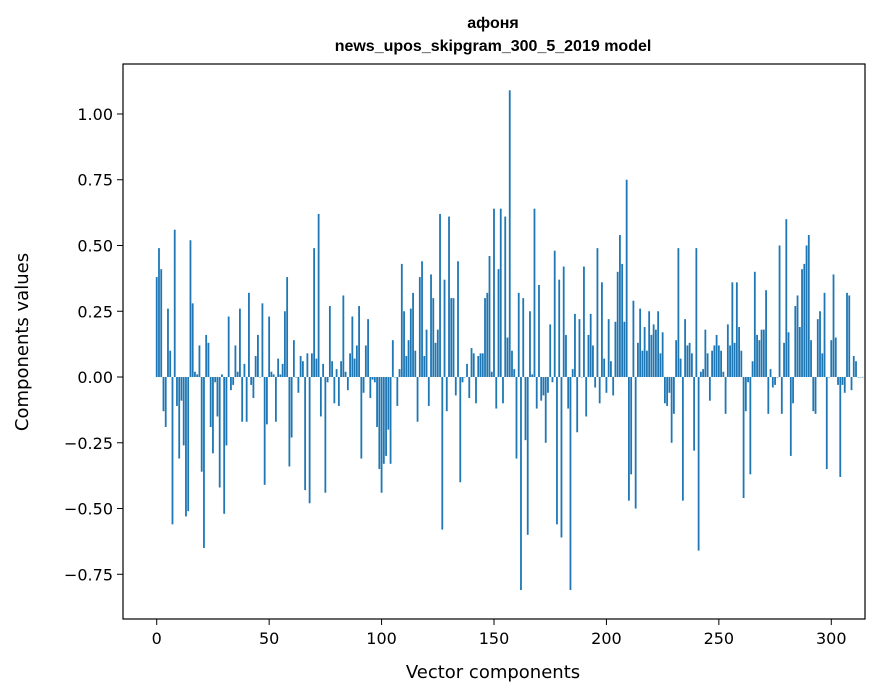 The height and width of the screenshot is (696, 880). Describe the element at coordinates (499, 633) in the screenshot. I see `x-axis-ticks: 0 50 100 150 200 250 300` at that location.